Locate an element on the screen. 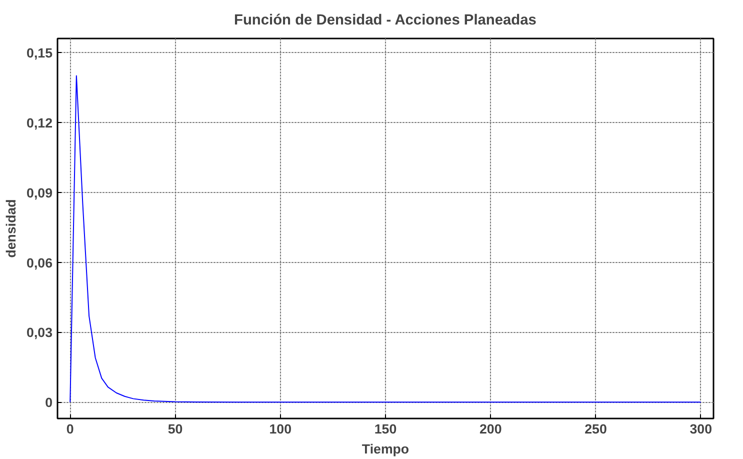 The height and width of the screenshot is (459, 743). y-tick-label: 0,12 is located at coordinates (39, 122).